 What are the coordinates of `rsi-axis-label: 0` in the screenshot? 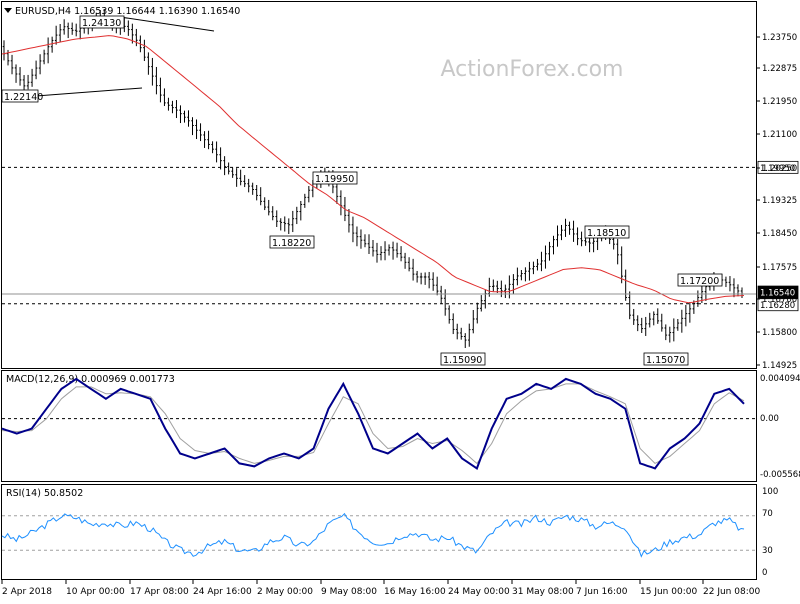 It's located at (764, 573).